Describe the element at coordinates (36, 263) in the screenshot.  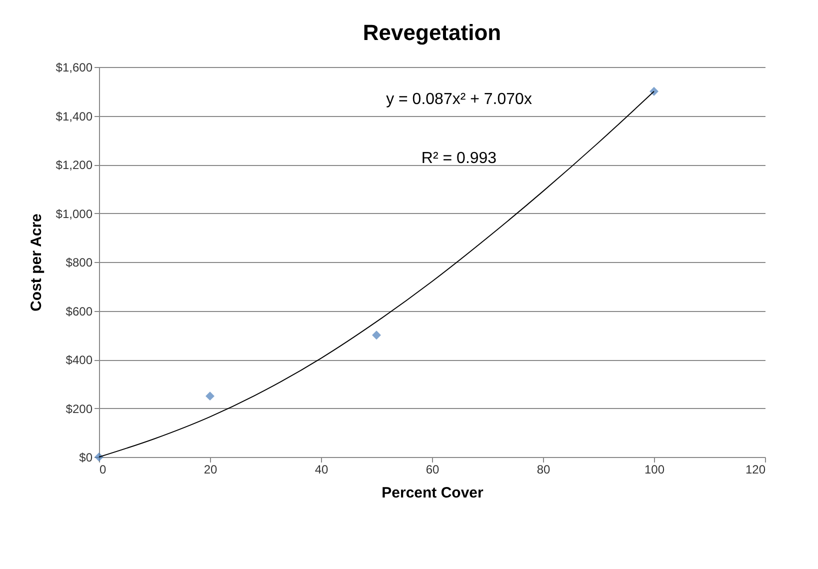
I see `y-axis-title: Cost per Acre` at that location.